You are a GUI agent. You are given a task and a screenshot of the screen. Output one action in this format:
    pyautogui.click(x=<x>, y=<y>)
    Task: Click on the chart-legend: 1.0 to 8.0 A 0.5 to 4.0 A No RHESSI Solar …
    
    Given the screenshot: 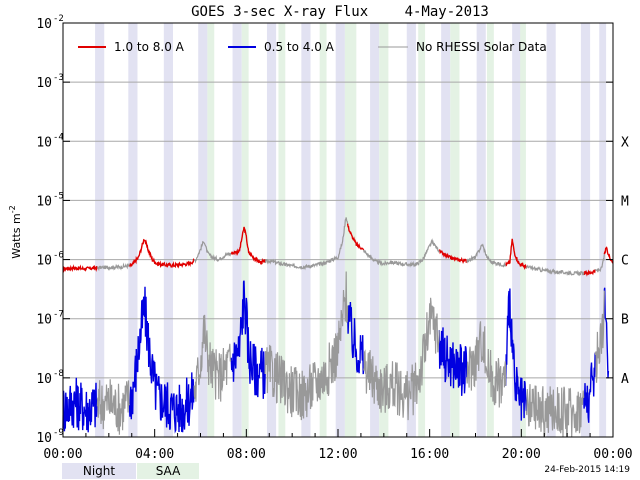 What is the action you would take?
    pyautogui.click(x=312, y=47)
    